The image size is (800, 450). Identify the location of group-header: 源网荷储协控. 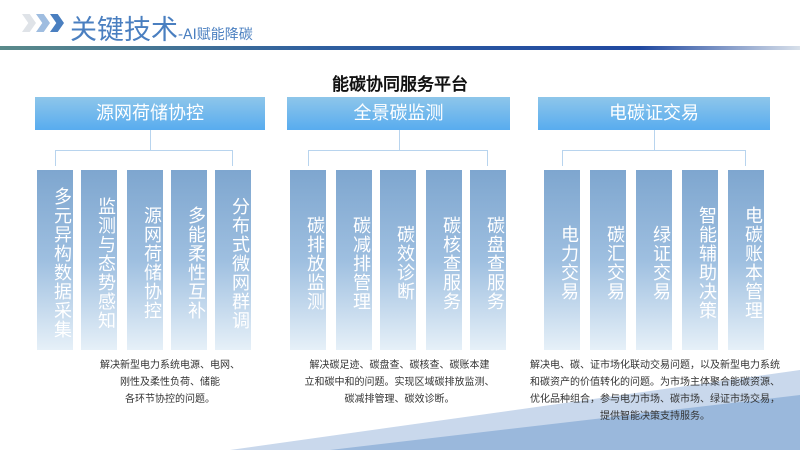
(150, 113).